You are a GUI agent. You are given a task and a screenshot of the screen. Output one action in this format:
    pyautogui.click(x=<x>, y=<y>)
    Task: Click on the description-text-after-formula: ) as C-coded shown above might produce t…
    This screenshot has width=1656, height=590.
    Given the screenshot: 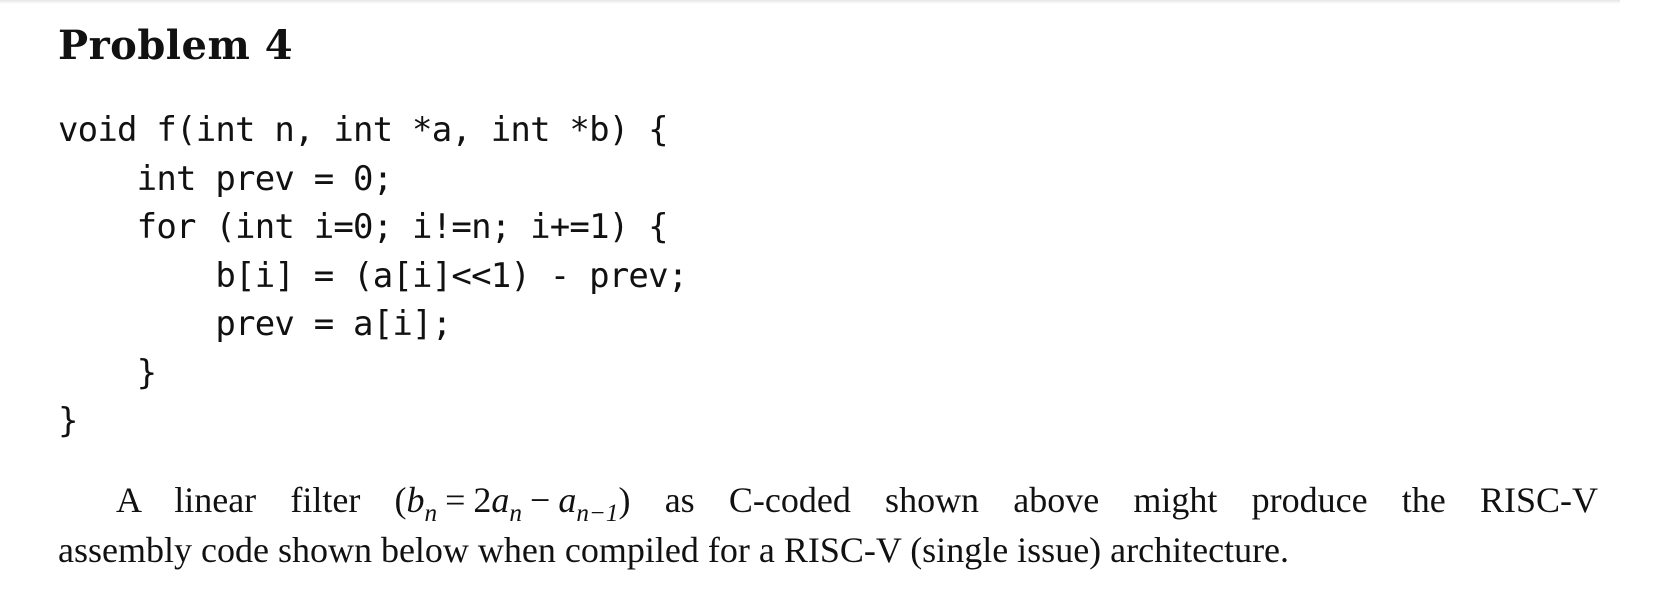 What is the action you would take?
    pyautogui.click(x=1108, y=500)
    